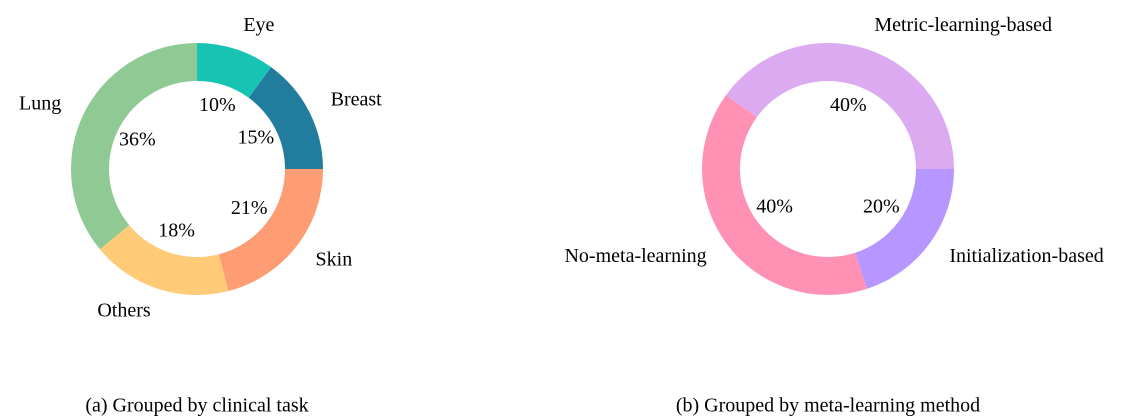 This screenshot has height=420, width=1141. I want to click on slice-label: Initialization-based, so click(1026, 256).